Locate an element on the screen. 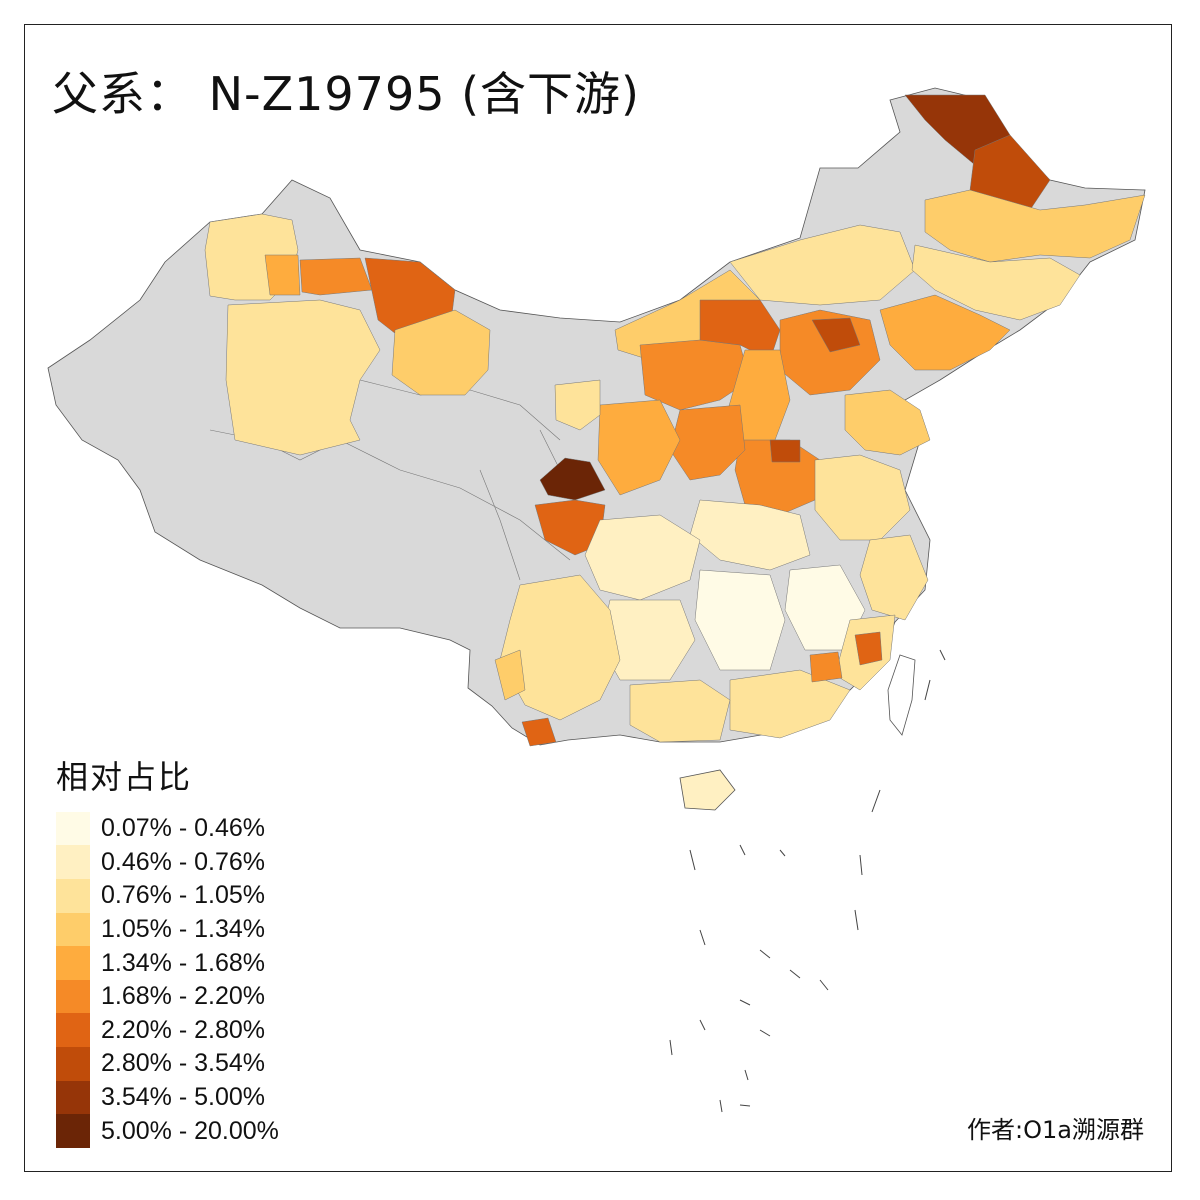  legend-label: 1.68% - 2.20% is located at coordinates (183, 996).